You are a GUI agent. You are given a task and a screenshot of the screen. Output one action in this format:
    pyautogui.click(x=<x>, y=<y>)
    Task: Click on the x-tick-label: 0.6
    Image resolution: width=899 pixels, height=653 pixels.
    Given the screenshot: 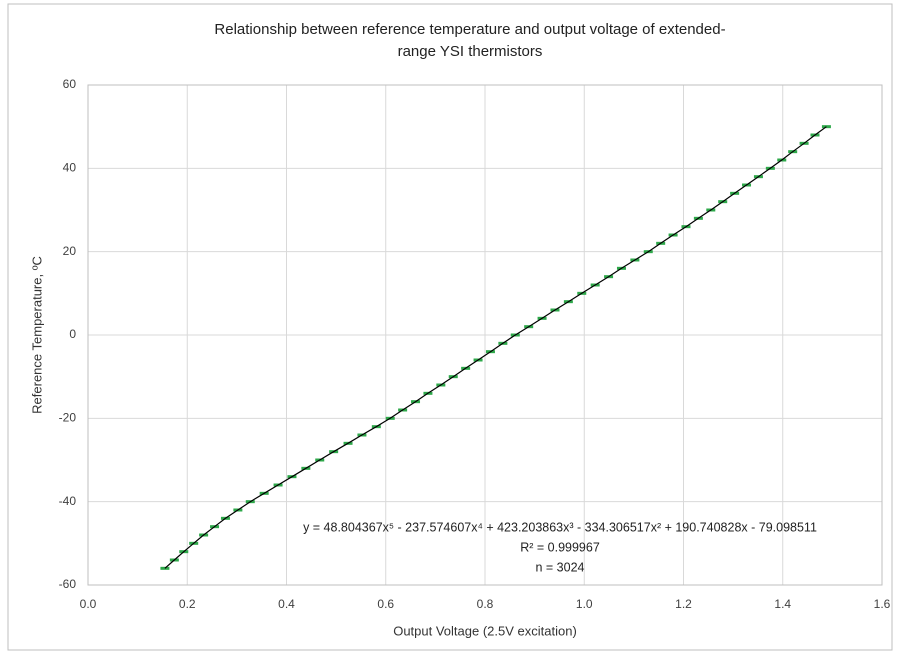 What is the action you would take?
    pyautogui.click(x=385, y=604)
    